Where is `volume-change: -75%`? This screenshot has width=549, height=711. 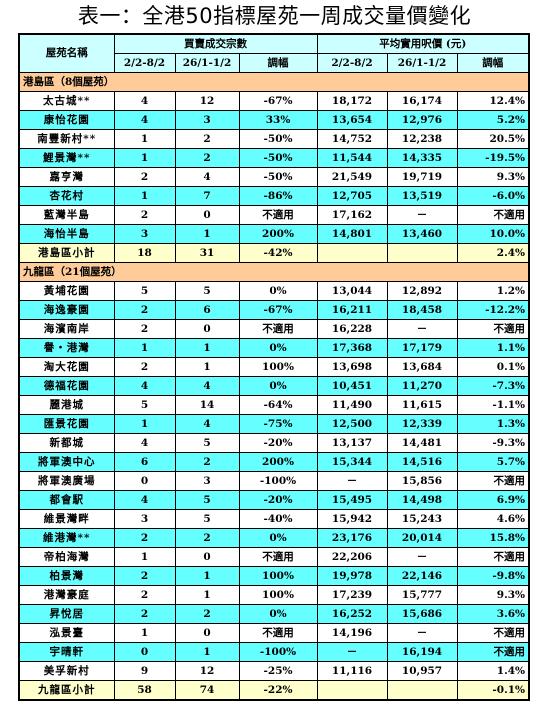
volume-change: -75% is located at coordinates (278, 424).